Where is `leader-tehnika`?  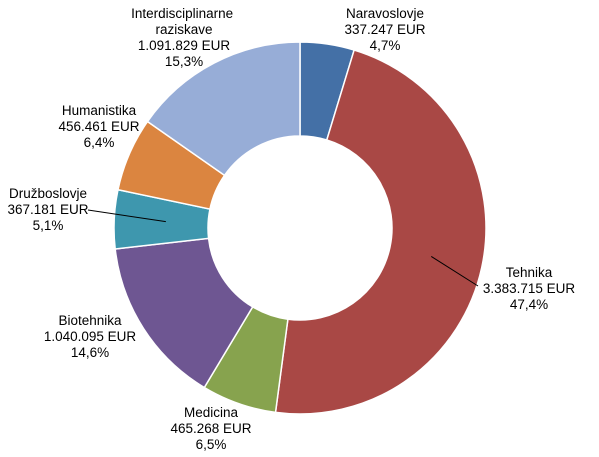
leader-tehnika is located at coordinates (454, 271).